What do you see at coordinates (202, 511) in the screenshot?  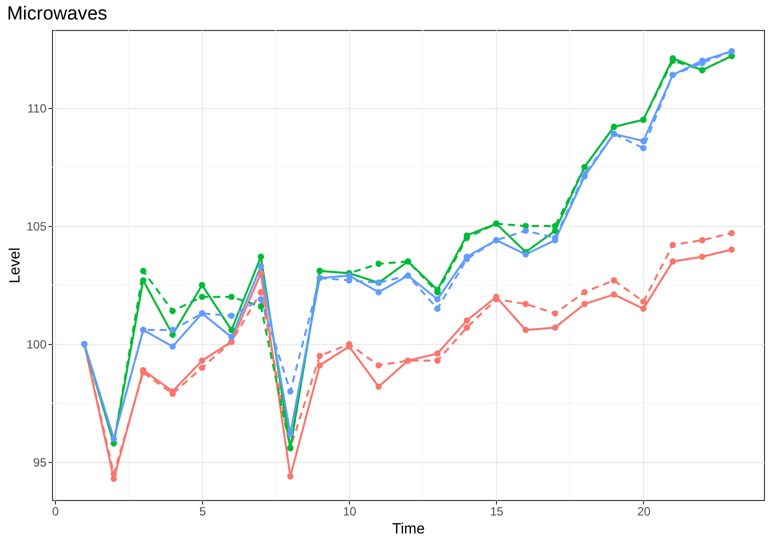 I see `x-tick-label: 5` at bounding box center [202, 511].